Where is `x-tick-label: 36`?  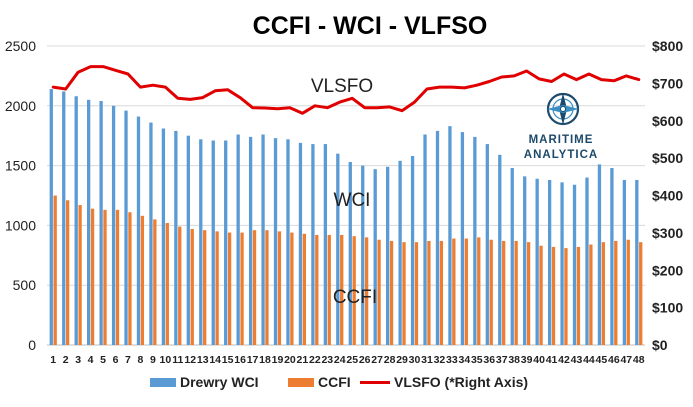
x-tick-label: 36 is located at coordinates (489, 360).